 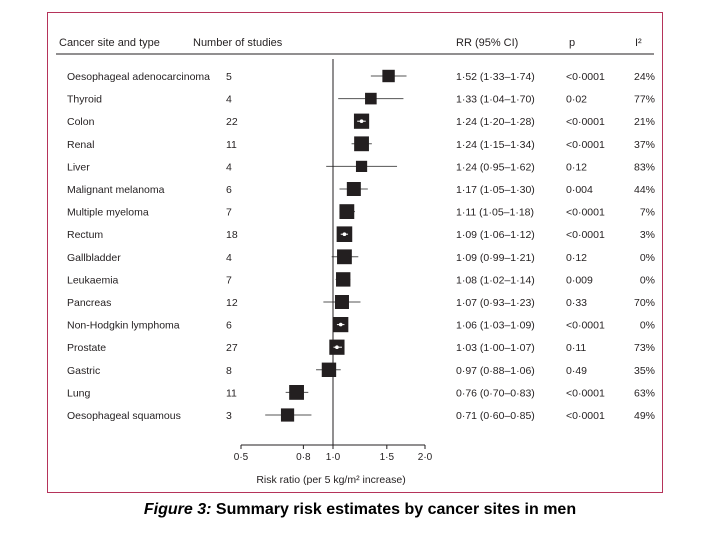 I want to click on row-rr-ci: 1·52 (1·33–1·74), so click(x=495, y=77).